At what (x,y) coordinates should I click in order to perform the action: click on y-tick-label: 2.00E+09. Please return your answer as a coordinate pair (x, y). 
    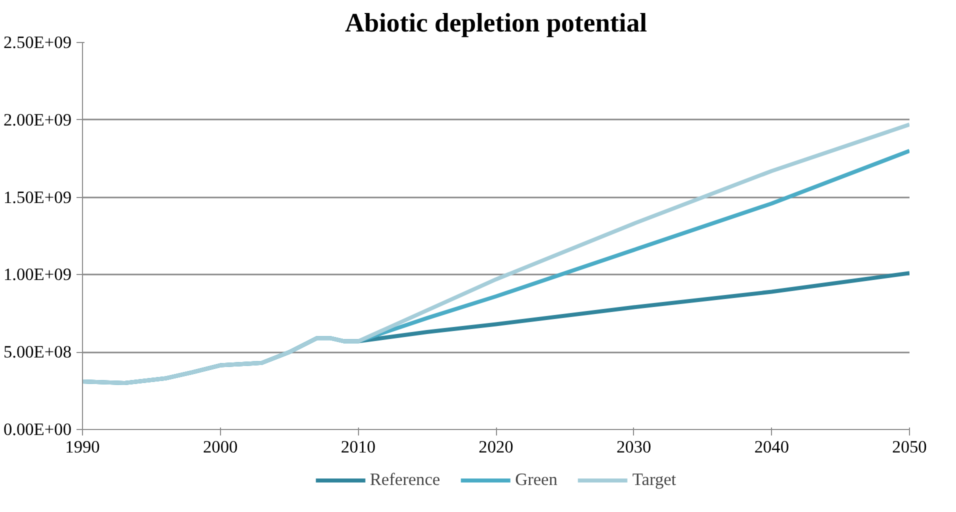
    Looking at the image, I should click on (37, 120).